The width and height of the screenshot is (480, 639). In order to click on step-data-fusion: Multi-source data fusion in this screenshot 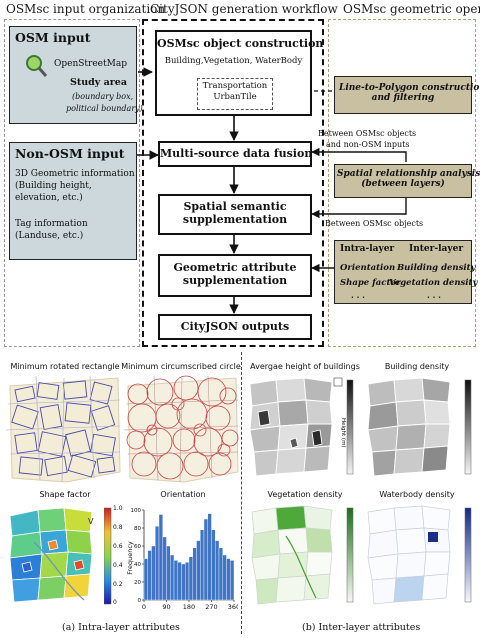, I will do `click(235, 154)`.